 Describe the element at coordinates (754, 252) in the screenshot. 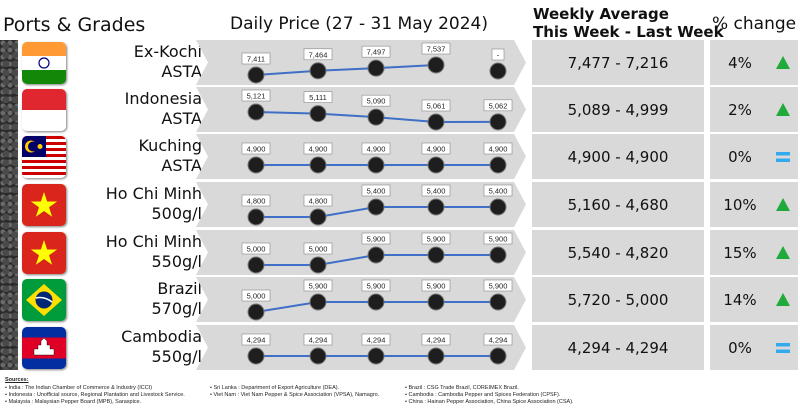

I see `percent-change-cell: 15%` at that location.